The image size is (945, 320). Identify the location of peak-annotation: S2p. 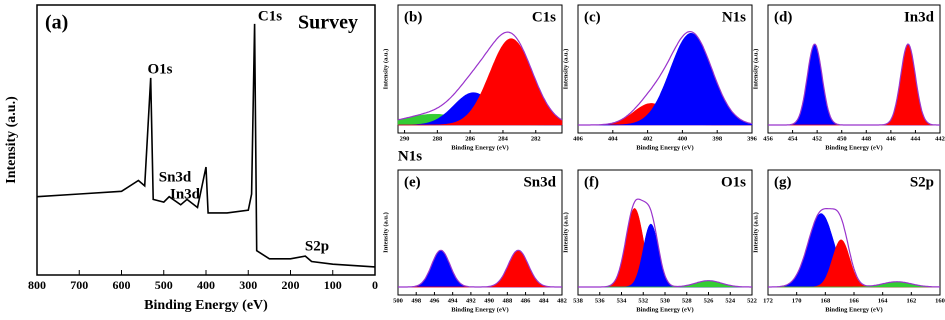
(317, 246).